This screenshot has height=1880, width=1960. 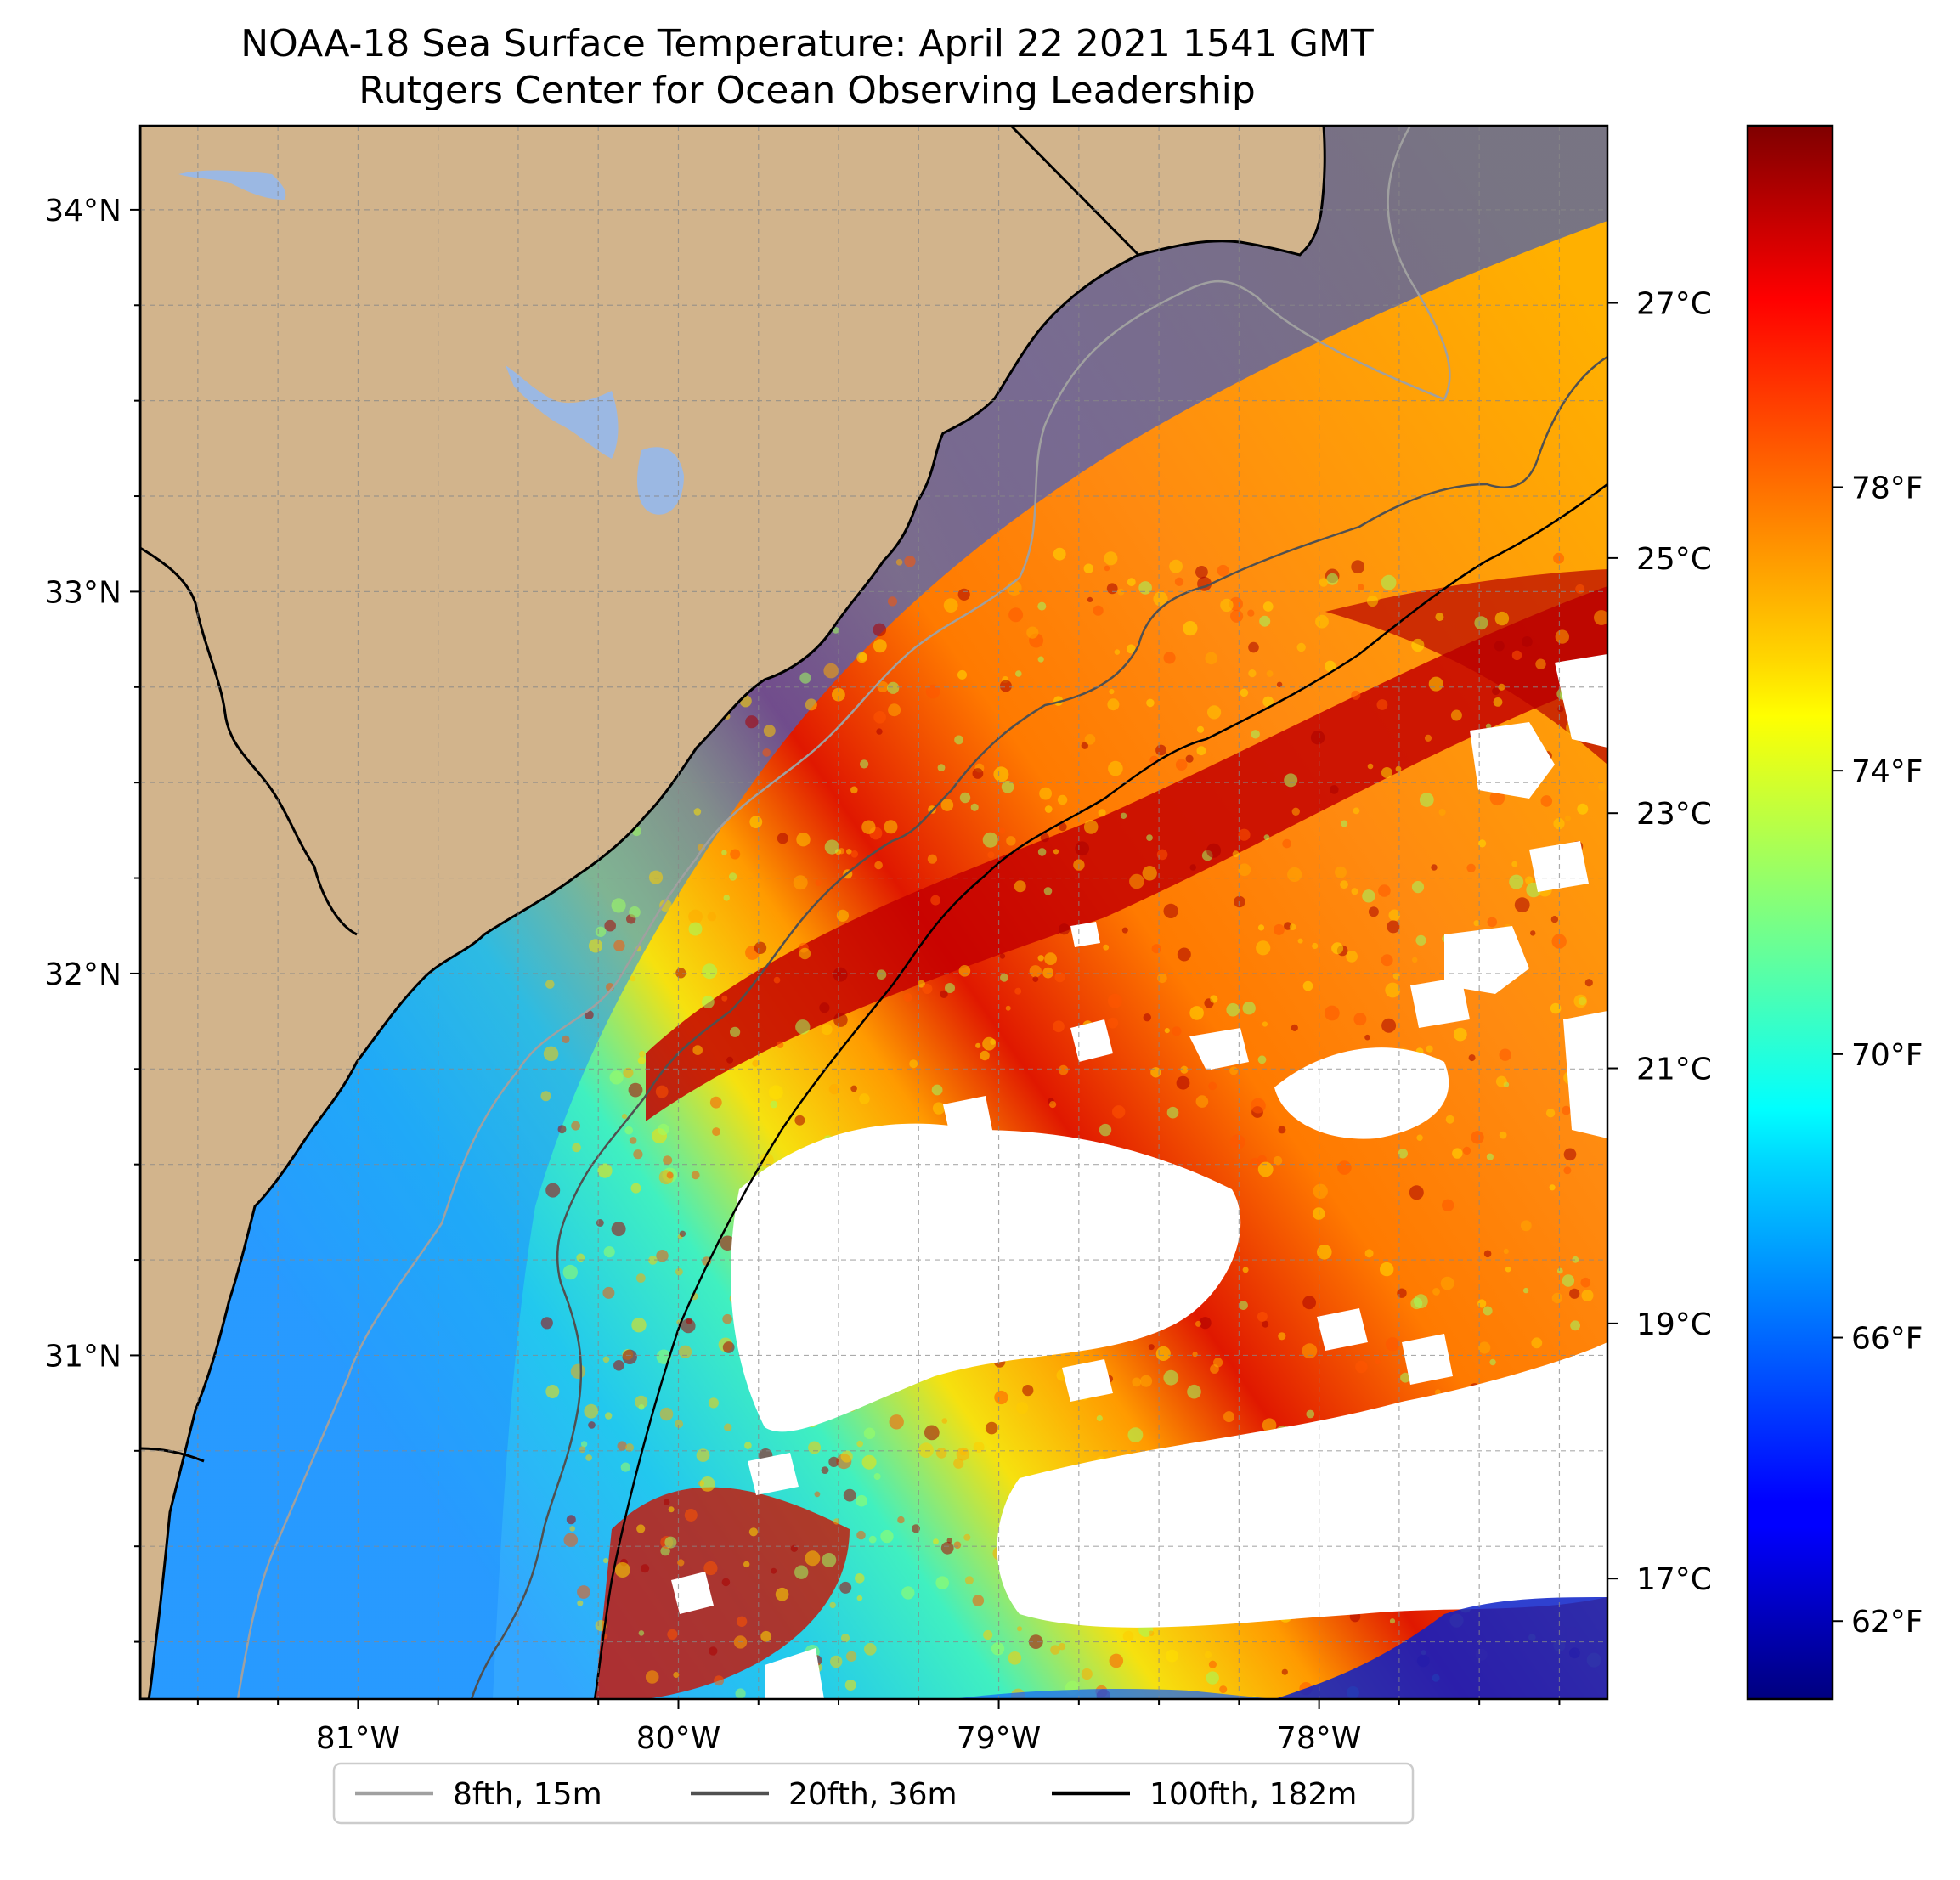 What do you see at coordinates (1440, 1648) in the screenshot?
I see `cold-water-patch` at bounding box center [1440, 1648].